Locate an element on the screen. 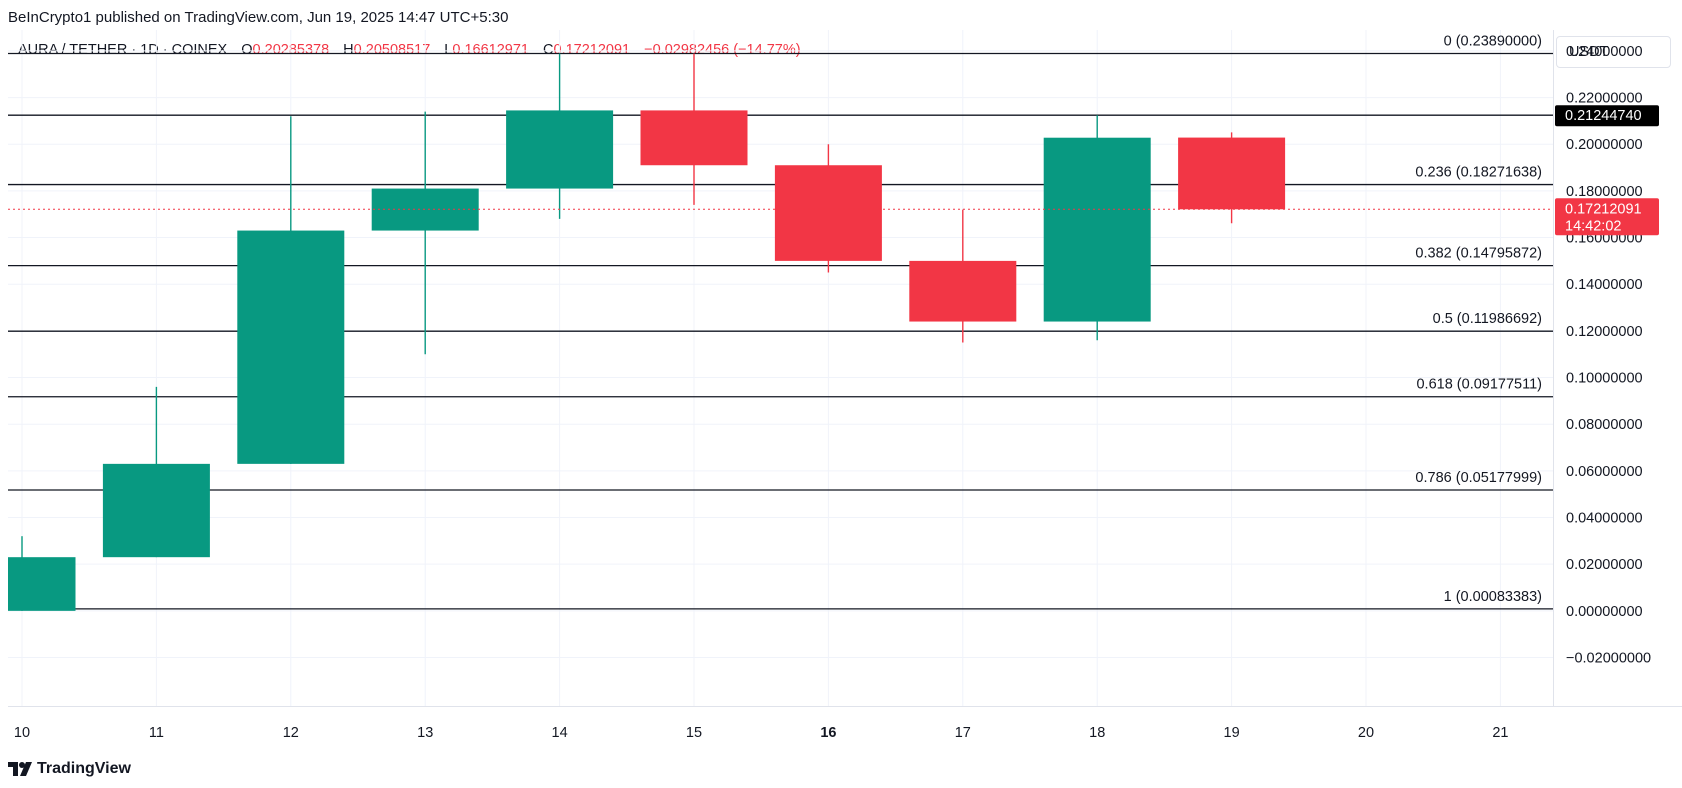 Image resolution: width=1682 pixels, height=788 pixels. x-axis-tick-label: 20 is located at coordinates (1366, 733).